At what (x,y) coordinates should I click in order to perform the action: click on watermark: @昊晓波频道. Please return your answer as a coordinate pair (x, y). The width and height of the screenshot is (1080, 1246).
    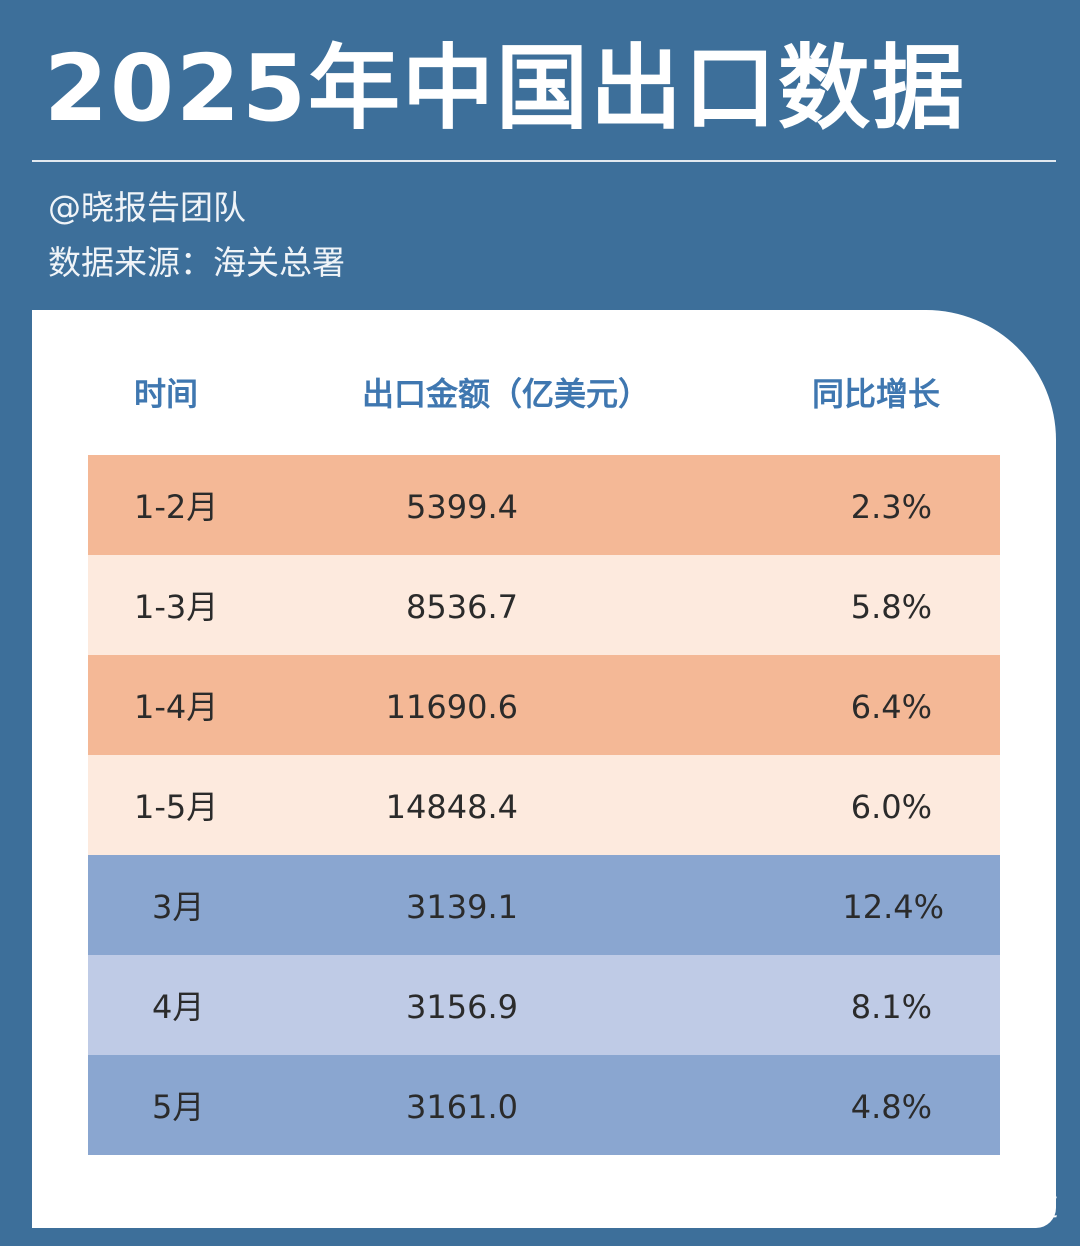
    Looking at the image, I should click on (959, 1208).